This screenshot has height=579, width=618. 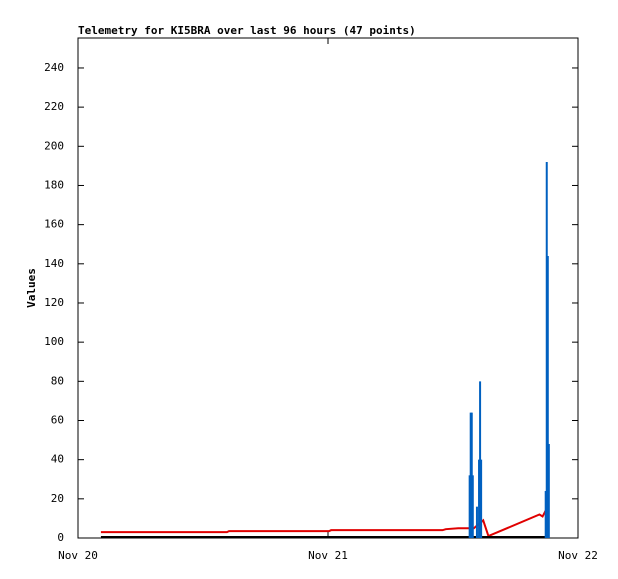 What do you see at coordinates (57, 459) in the screenshot?
I see `y-tick-label: 40` at bounding box center [57, 459].